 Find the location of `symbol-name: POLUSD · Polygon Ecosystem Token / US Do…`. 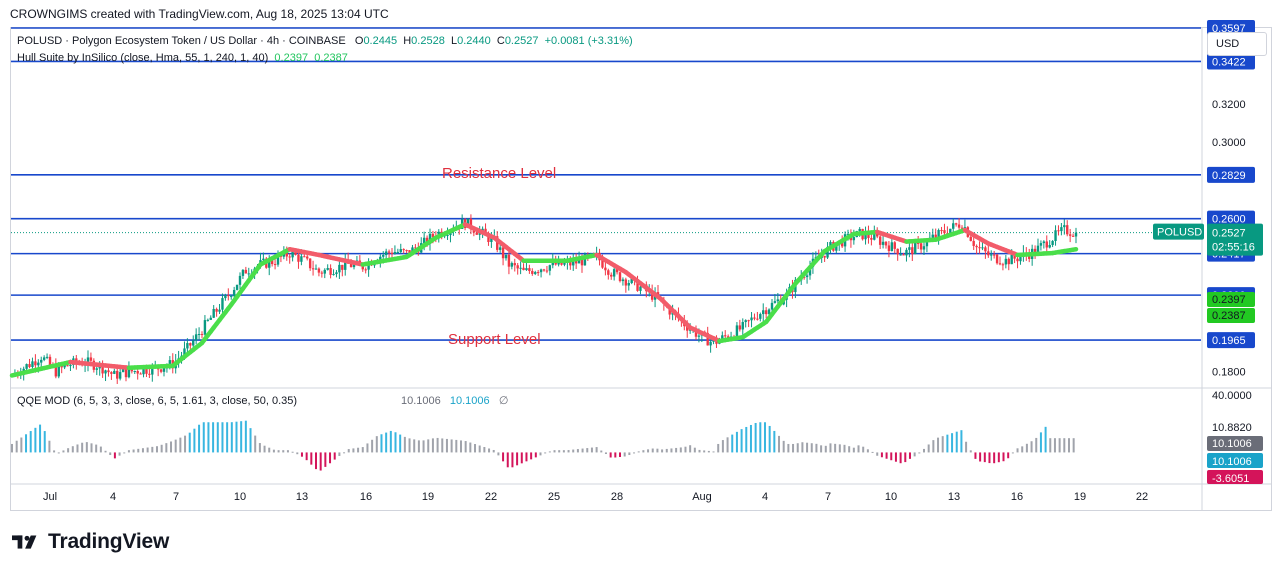

symbol-name: POLUSD · Polygon Ecosystem Token / US Do… is located at coordinates (181, 41).